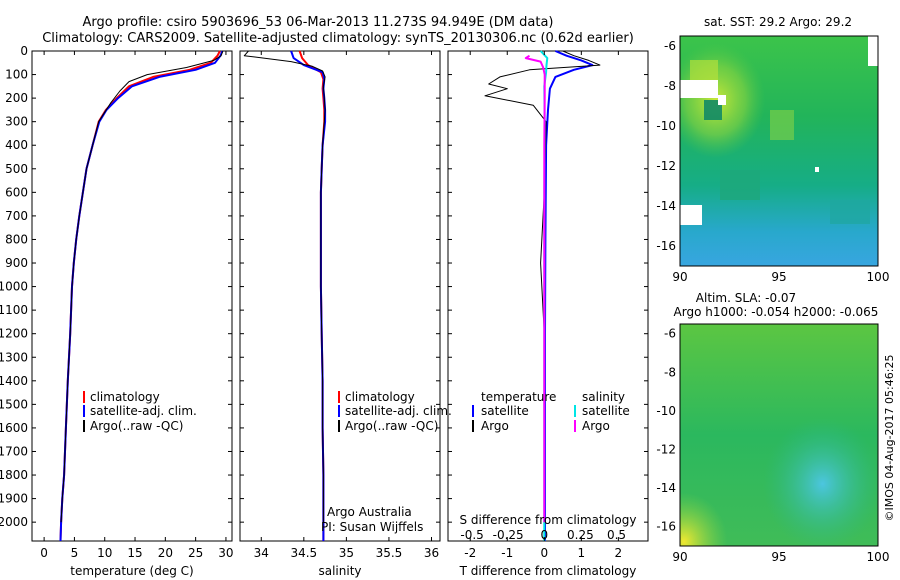 The height and width of the screenshot is (580, 900). What do you see at coordinates (16, 239) in the screenshot?
I see `depth-tick-label: 800` at bounding box center [16, 239].